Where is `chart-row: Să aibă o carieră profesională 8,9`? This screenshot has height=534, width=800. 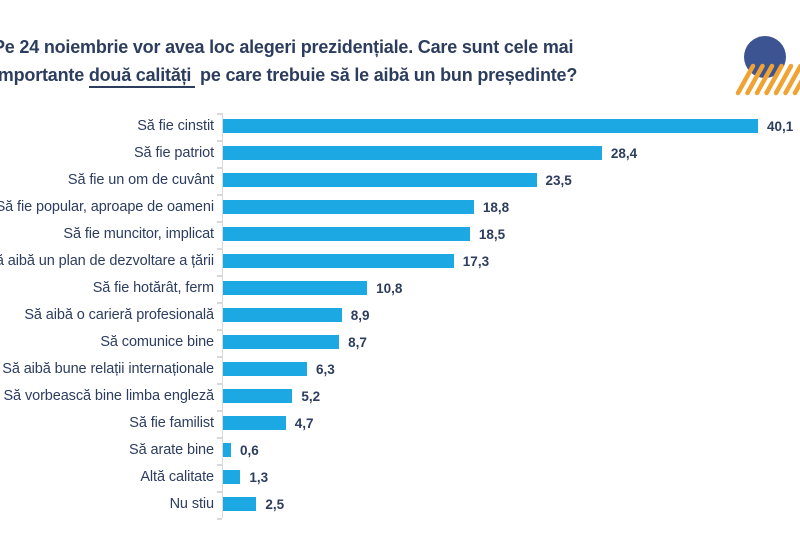
chart-row: Să aibă o carieră profesională 8,9 is located at coordinates (400, 315).